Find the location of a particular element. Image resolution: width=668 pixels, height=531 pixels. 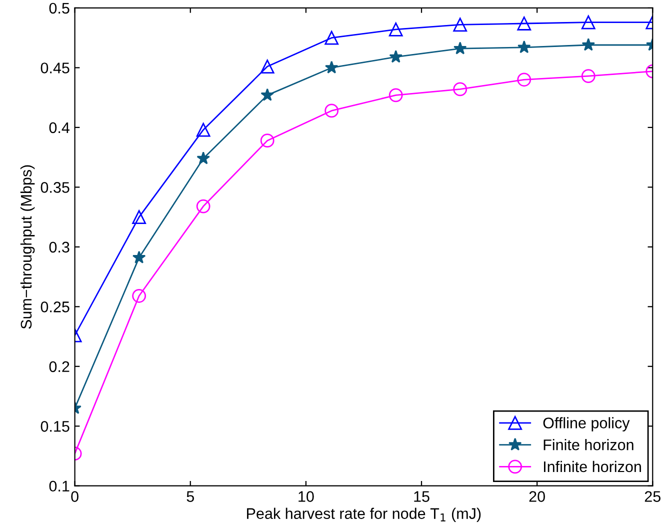

x-axis-title: Peak harvest rate for node T$_{1}$ (mJ) is located at coordinates (364, 515).